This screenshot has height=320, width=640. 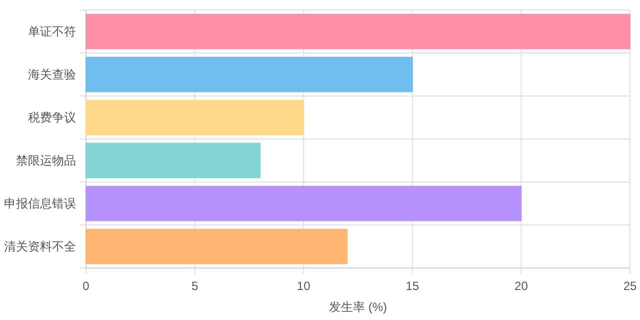 What do you see at coordinates (358, 307) in the screenshot?
I see `x-axis-title: 发生率 (%)` at bounding box center [358, 307].